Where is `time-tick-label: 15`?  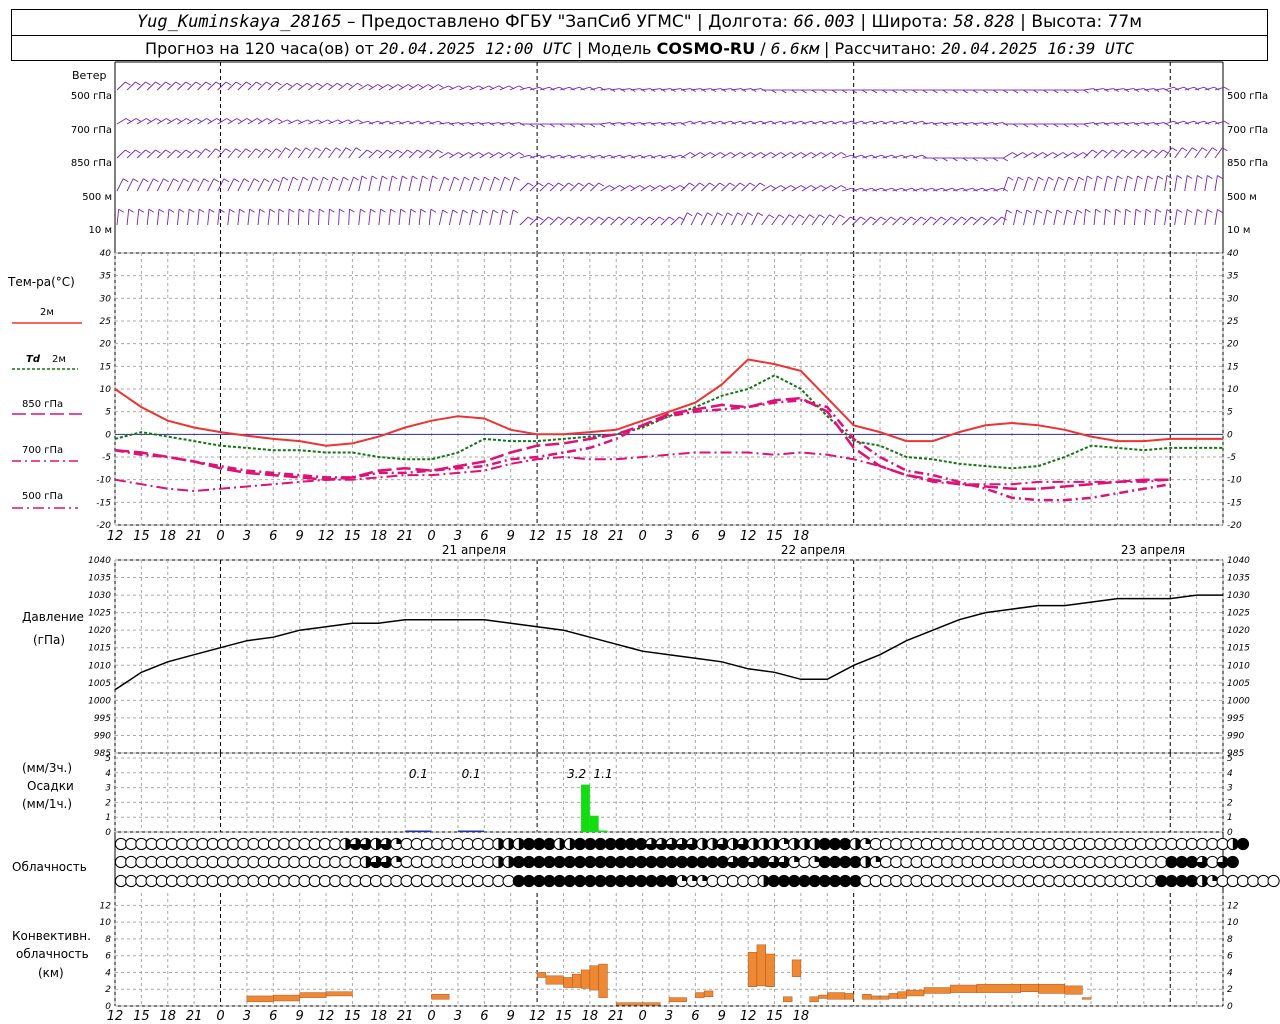
time-tick-label: 15 is located at coordinates (352, 536).